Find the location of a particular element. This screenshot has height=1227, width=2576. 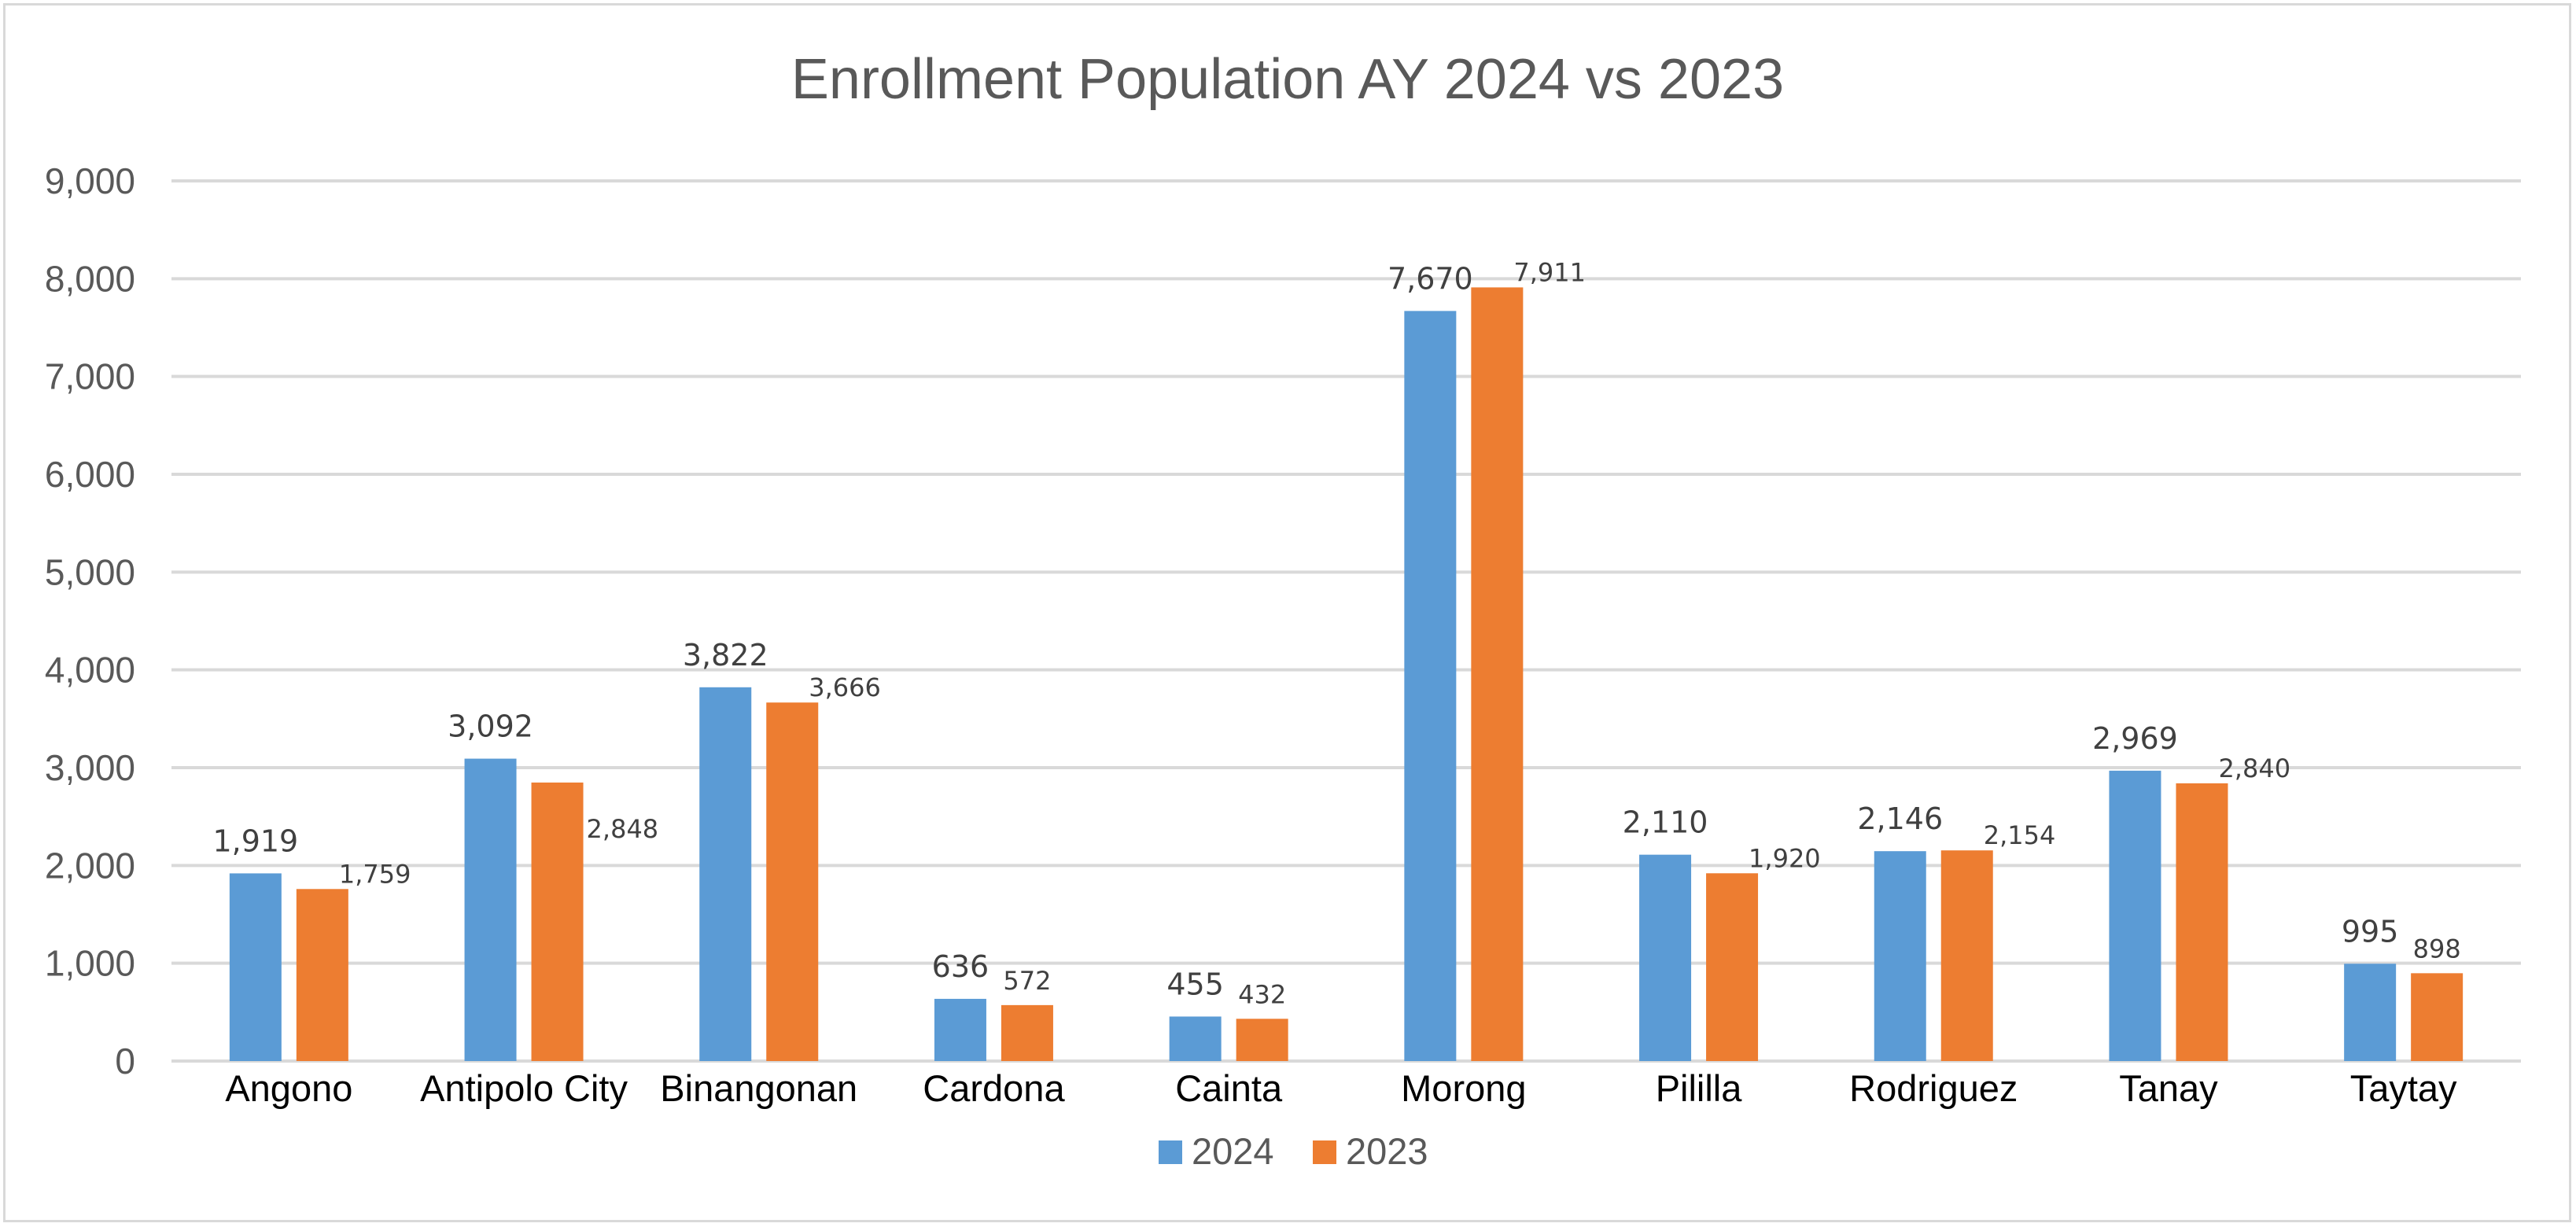

y-tick-label: 9,000 is located at coordinates (90, 180).